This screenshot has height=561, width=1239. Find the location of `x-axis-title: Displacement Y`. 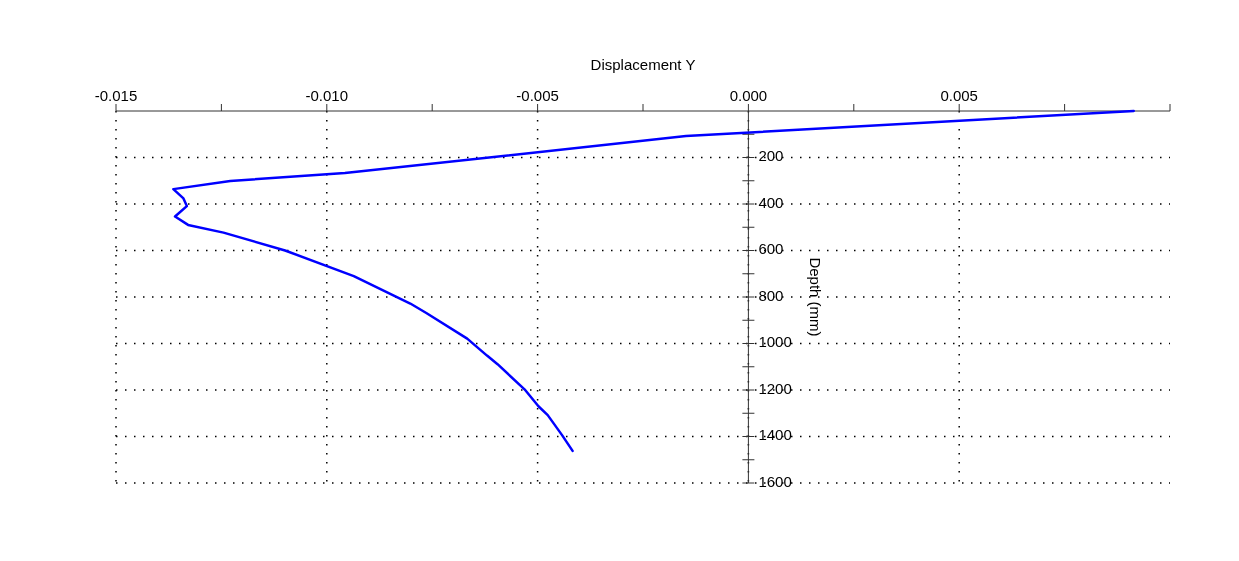

x-axis-title: Displacement Y is located at coordinates (643, 64).